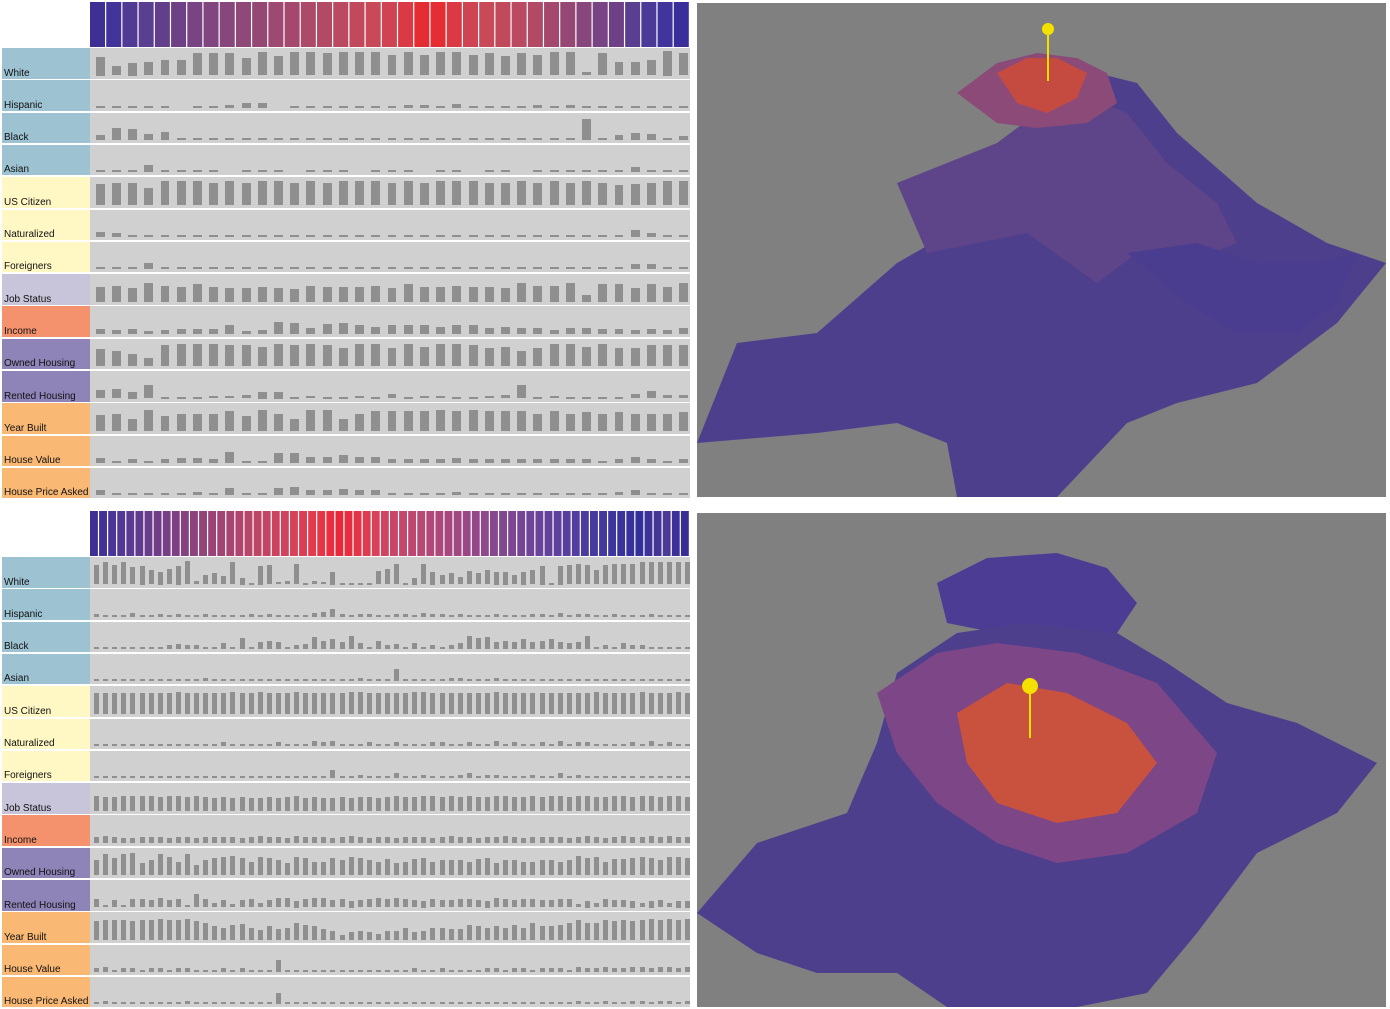 This screenshot has width=1390, height=1009. I want to click on bottom-row-income: Income, so click(346, 830).